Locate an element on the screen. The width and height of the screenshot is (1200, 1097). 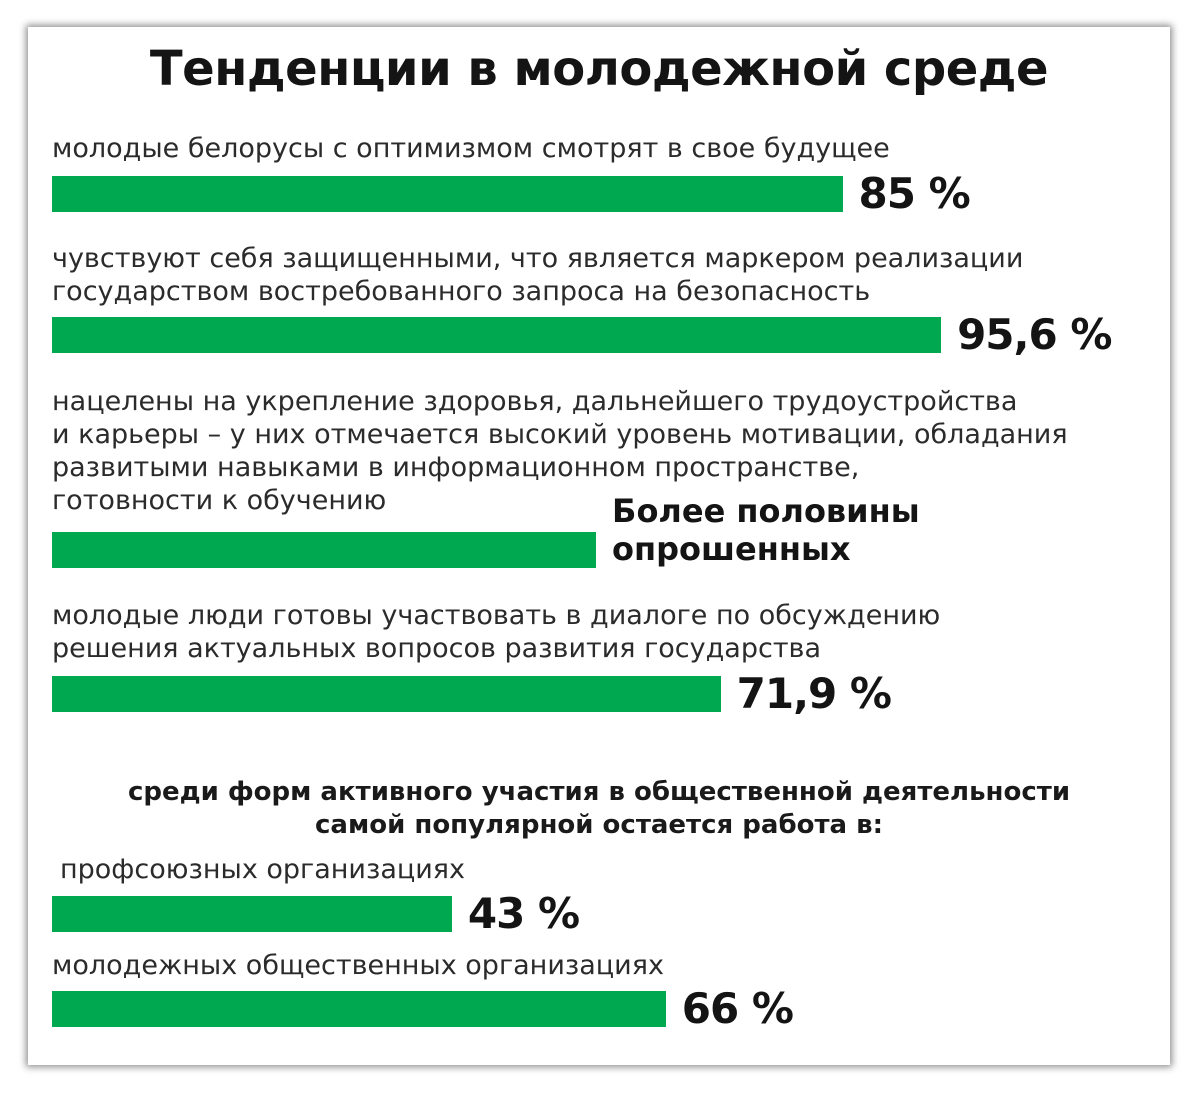
chart-title: Тенденции в молодежной среде is located at coordinates (599, 69).